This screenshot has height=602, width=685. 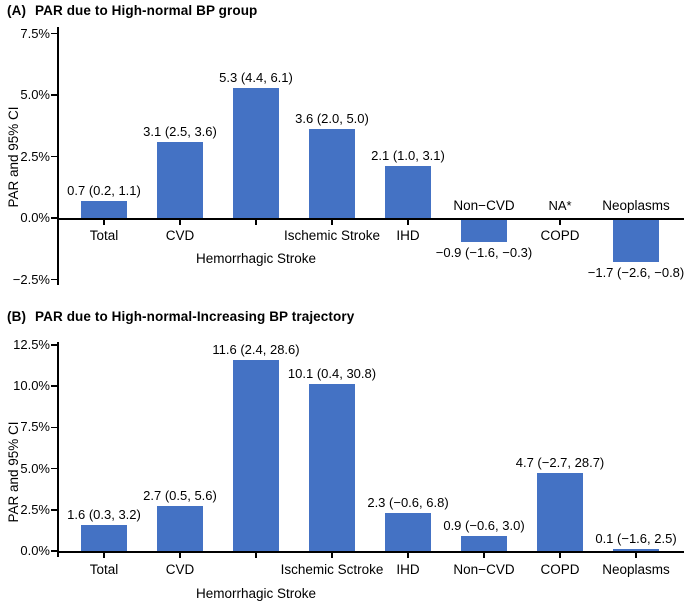 I want to click on value-label-copd: NA*, so click(x=560, y=205).